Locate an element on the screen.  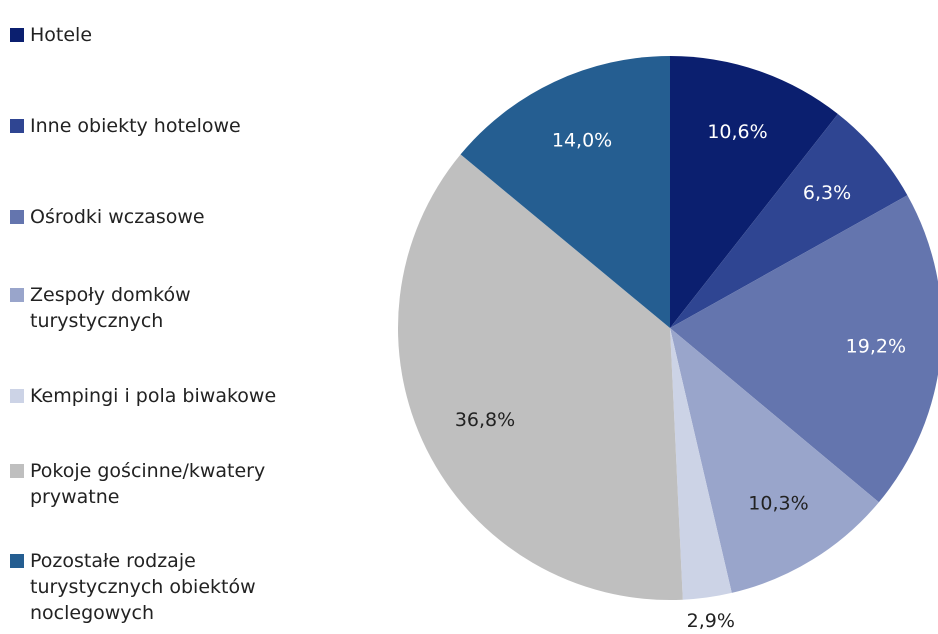
data-label: 14,0% is located at coordinates (582, 140).